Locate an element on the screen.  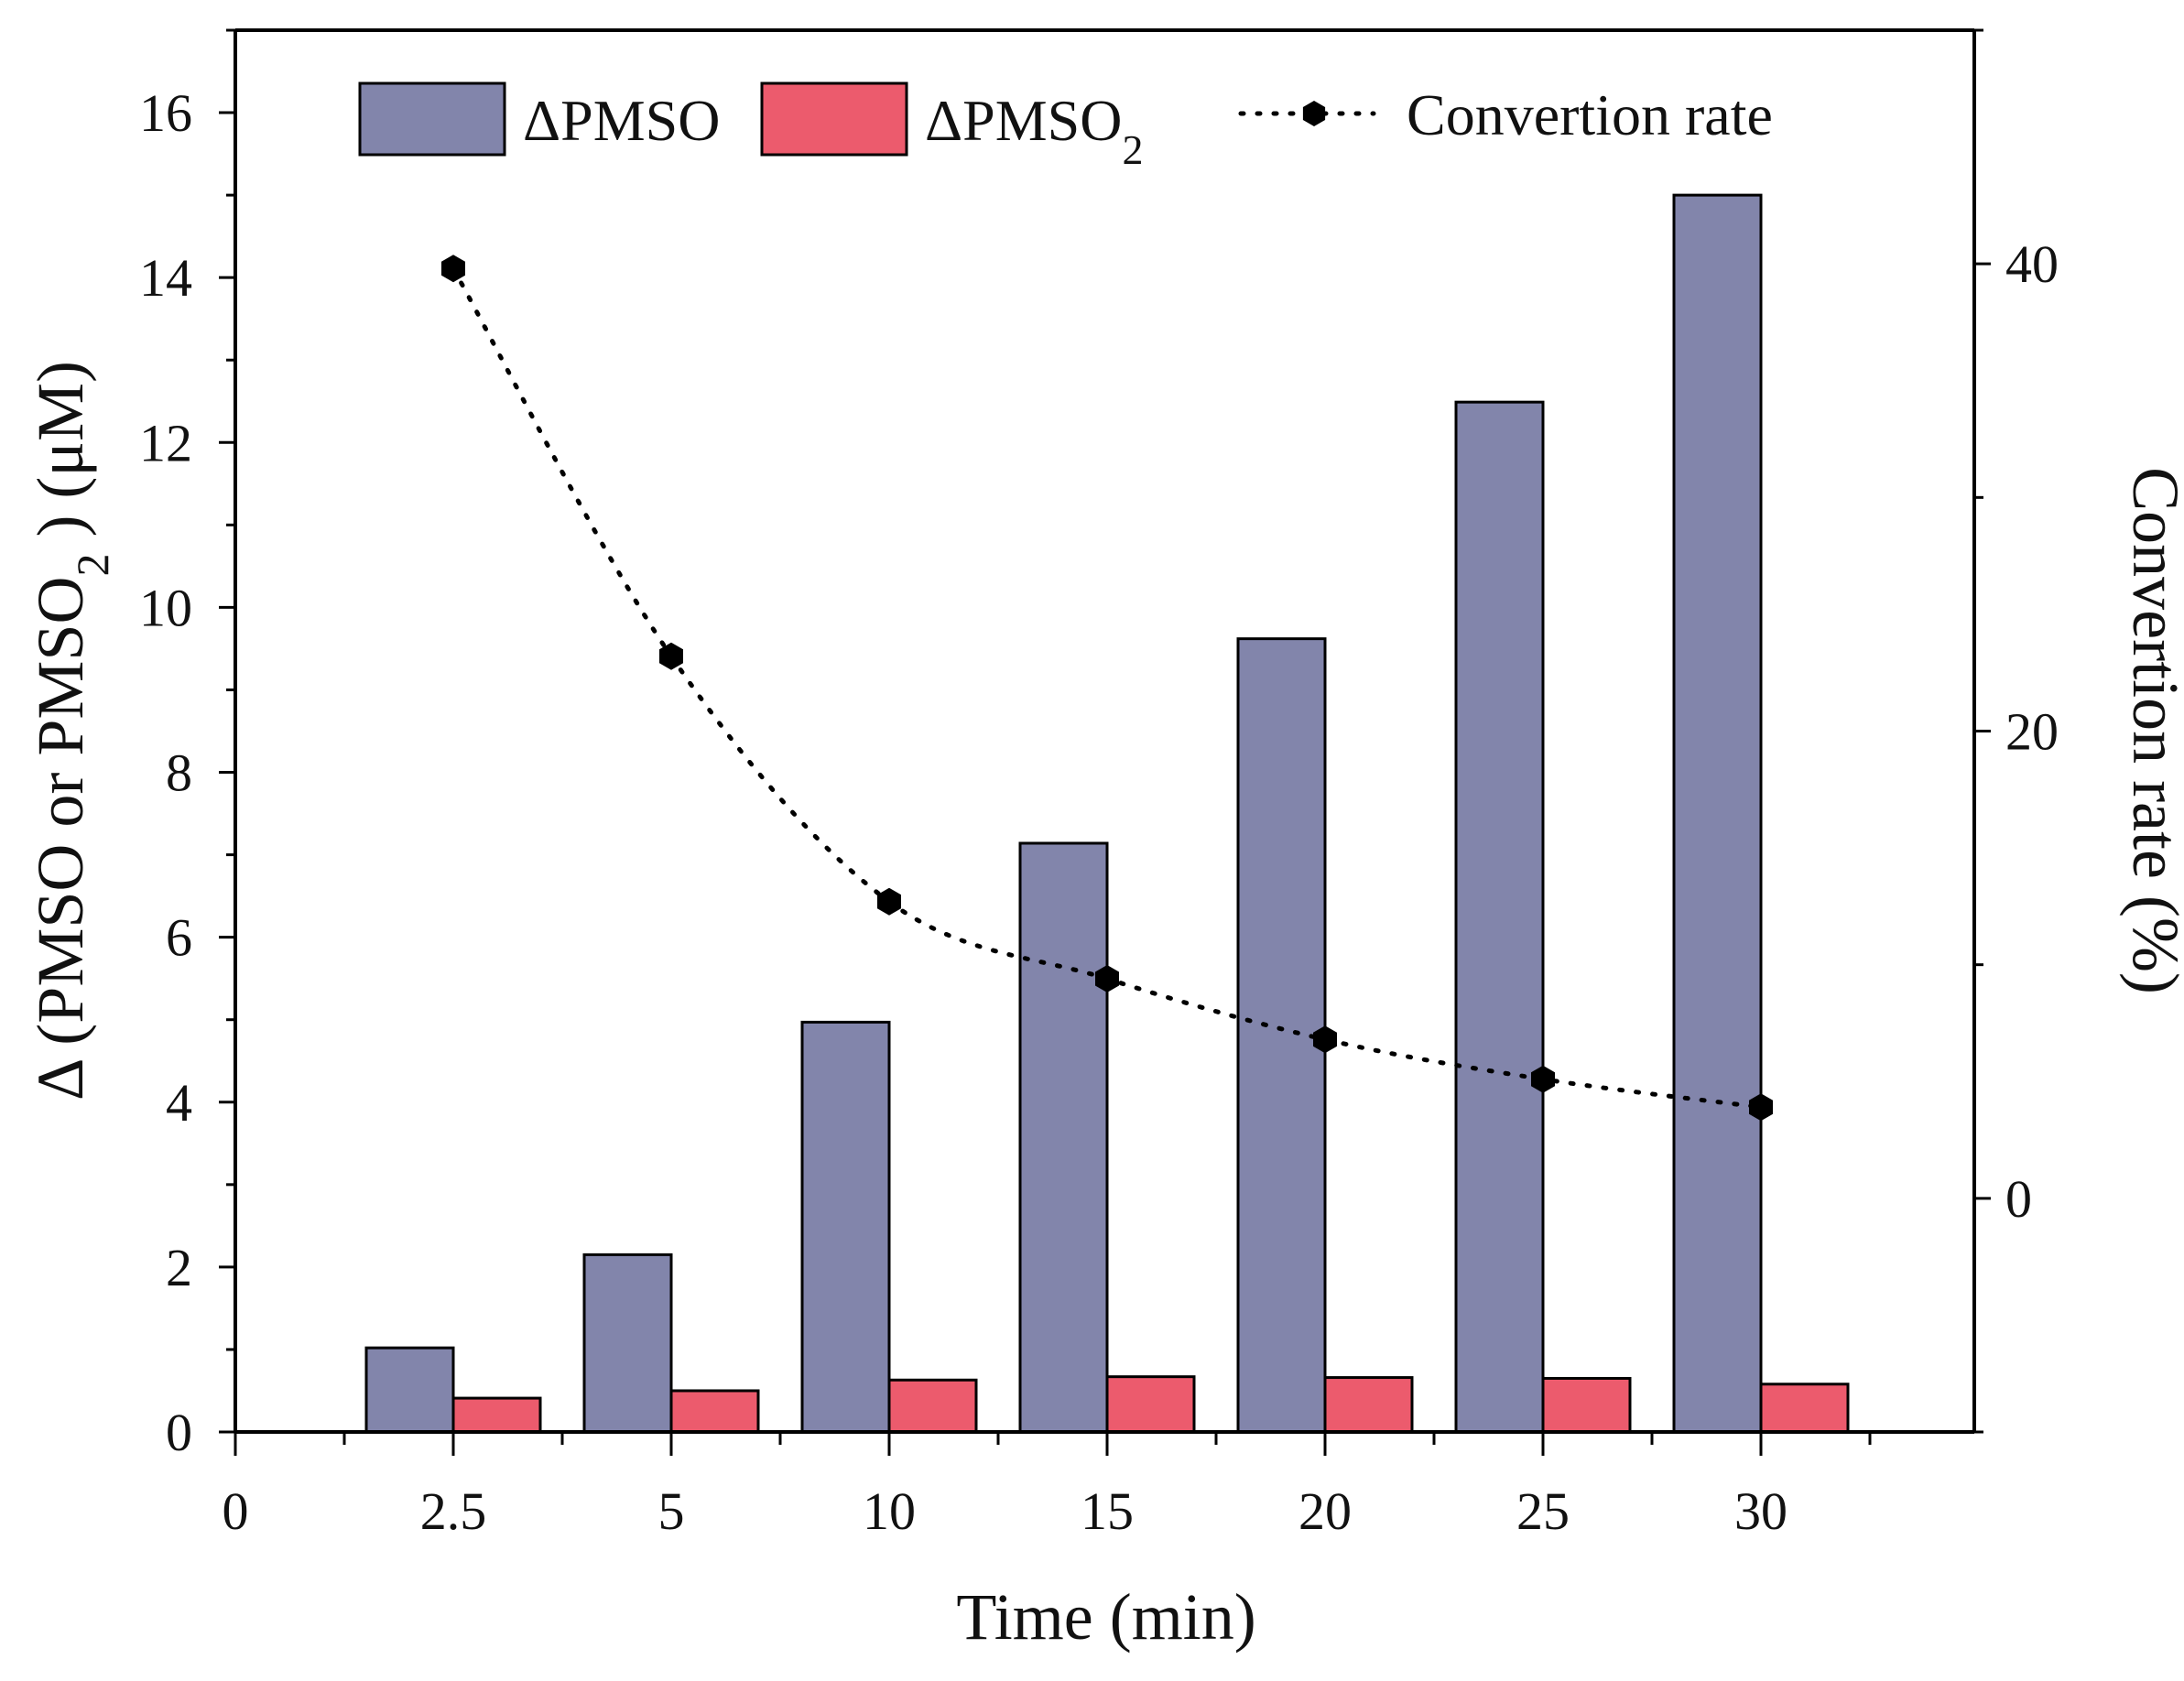
y-left-tick-label: 0 is located at coordinates (179, 1432).